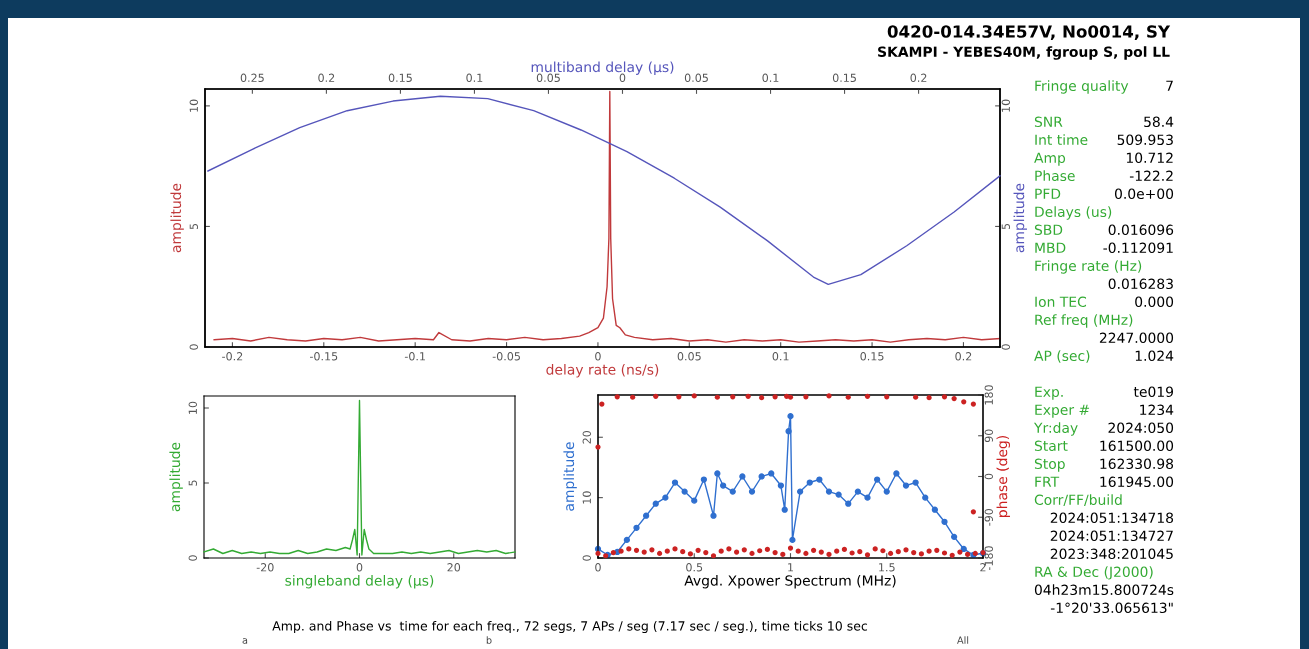  Describe the element at coordinates (1157, 410) in the screenshot. I see `text: 1234` at that location.